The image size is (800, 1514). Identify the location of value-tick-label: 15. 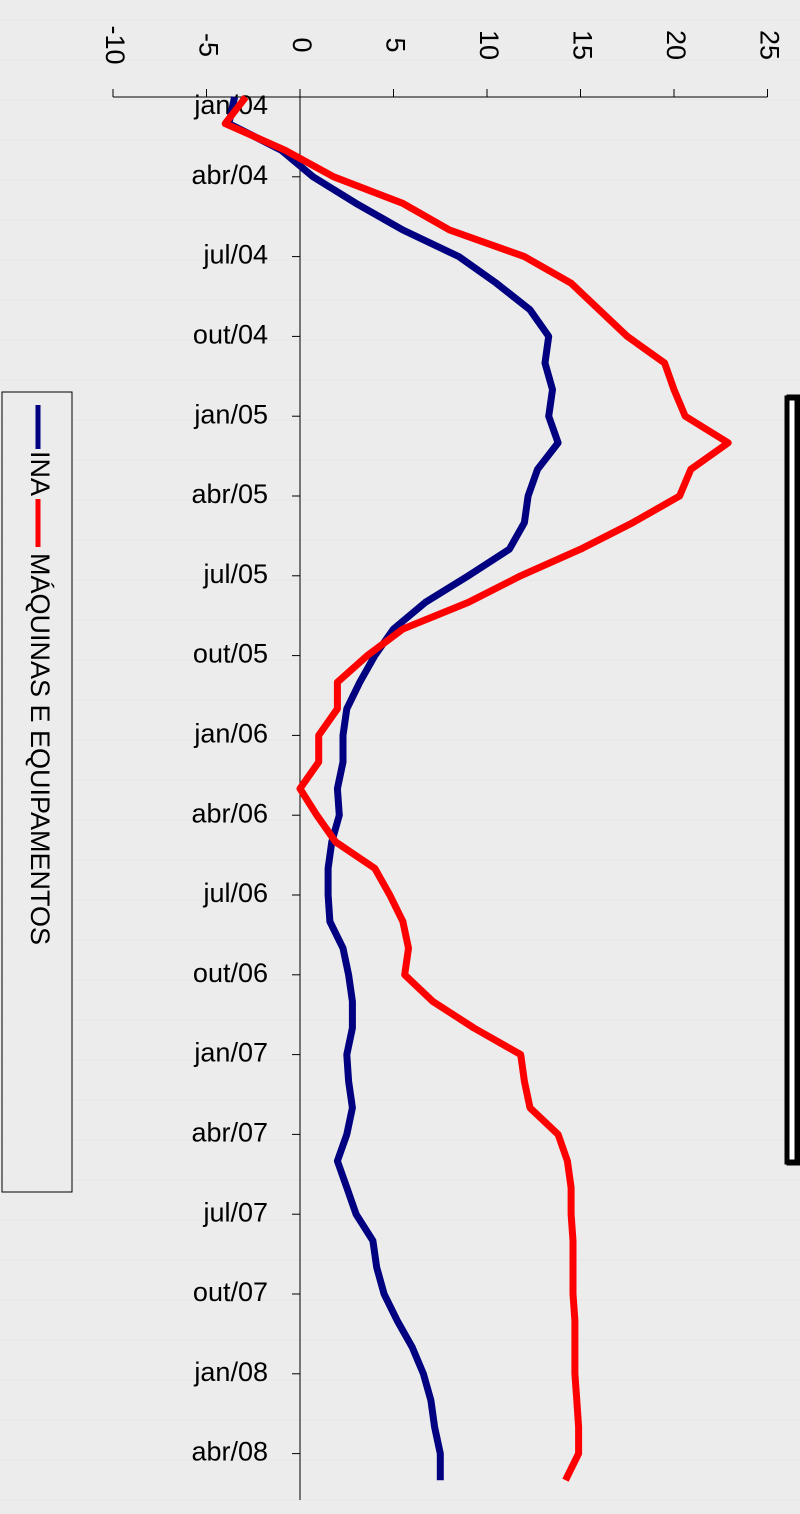
(582, 45).